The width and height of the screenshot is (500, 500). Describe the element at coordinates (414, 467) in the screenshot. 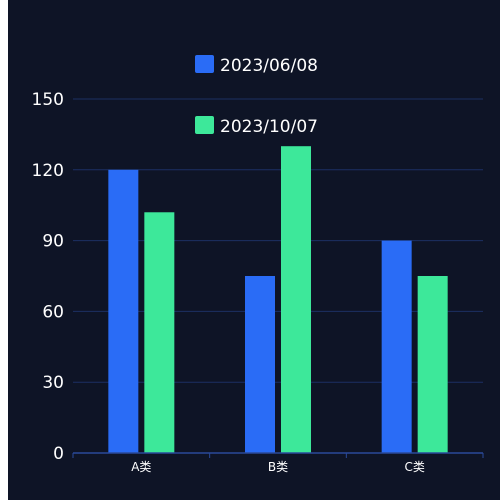

I see `x-tick-label: C类` at that location.